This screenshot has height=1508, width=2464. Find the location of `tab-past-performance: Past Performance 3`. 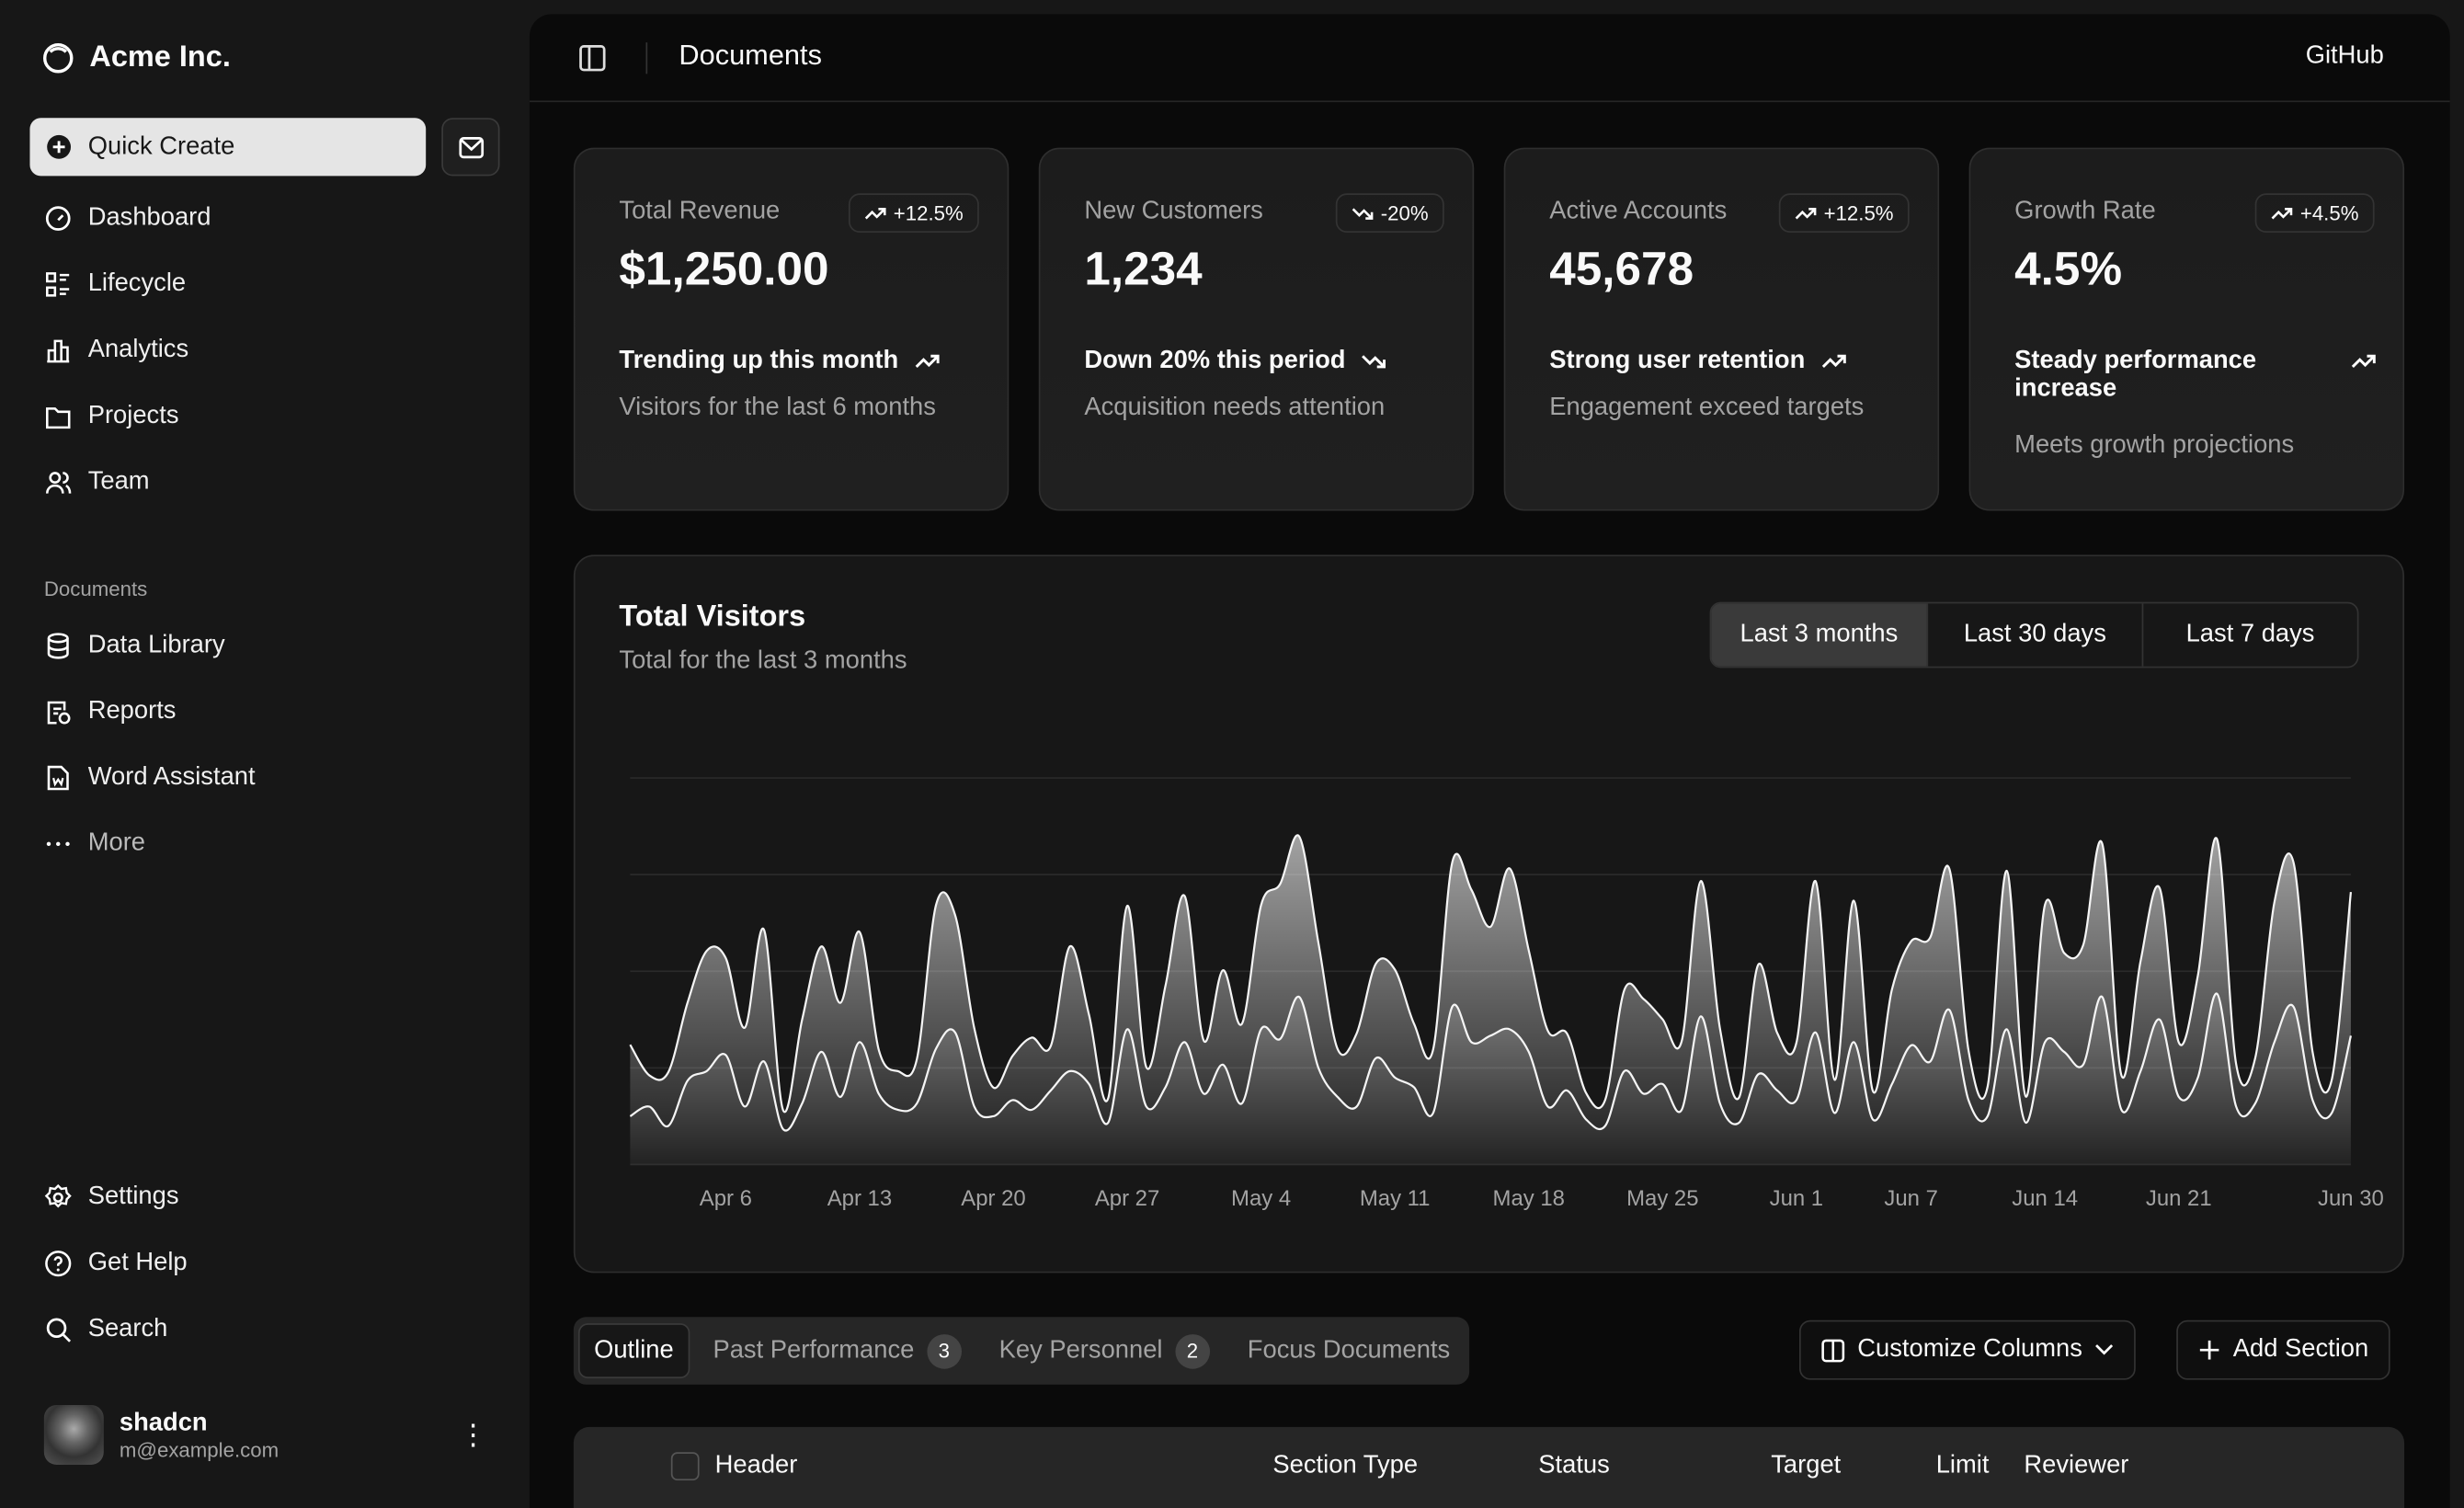

tab-past-performance: Past Performance 3 is located at coordinates (837, 1350).